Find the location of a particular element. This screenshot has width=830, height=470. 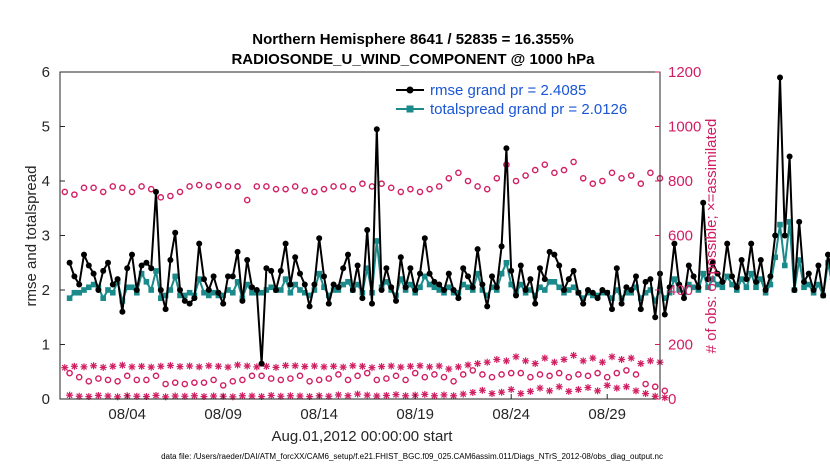

x-tick-label: 08/19 is located at coordinates (415, 414).